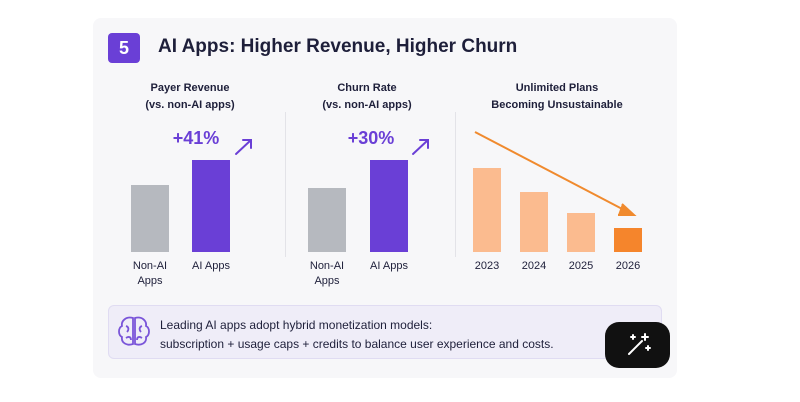 The width and height of the screenshot is (800, 402). I want to click on magic-icon, so click(639, 344).